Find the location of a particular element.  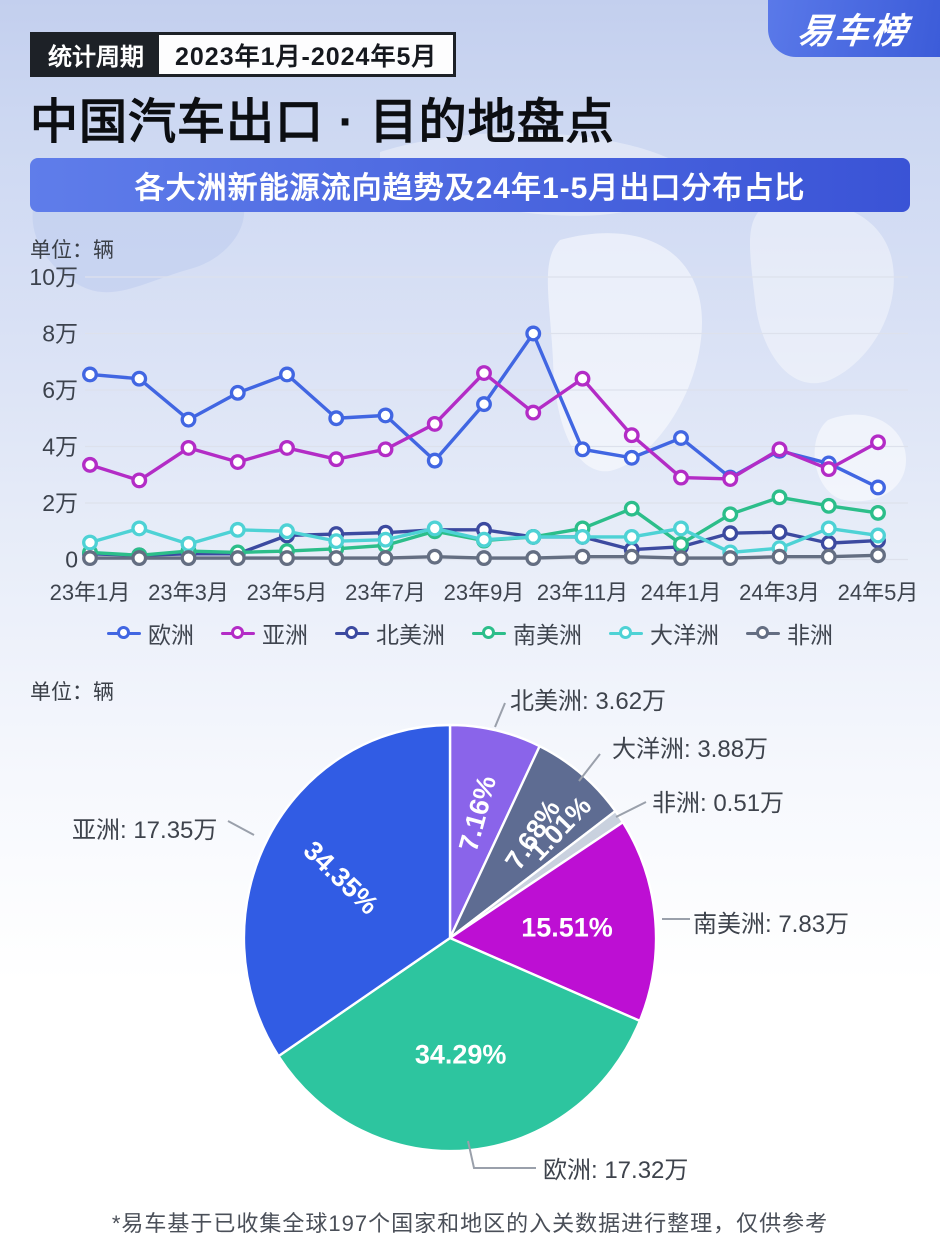

line-series-europe is located at coordinates (484, 410).